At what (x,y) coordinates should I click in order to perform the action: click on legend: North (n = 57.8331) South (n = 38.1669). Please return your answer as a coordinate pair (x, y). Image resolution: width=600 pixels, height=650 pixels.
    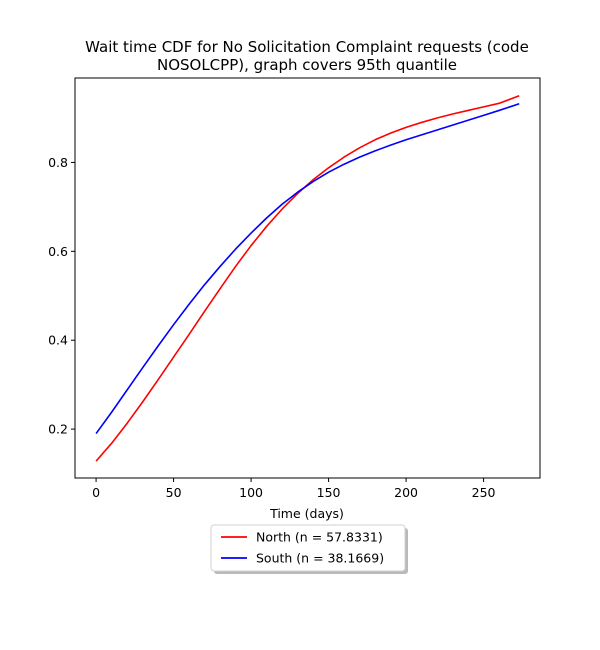
    Looking at the image, I should click on (309, 549).